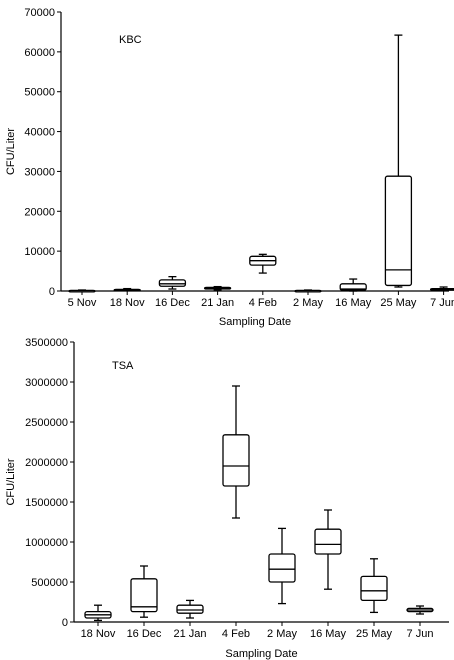 The image size is (454, 660). What do you see at coordinates (39, 252) in the screenshot?
I see `y-tick-label: 10000` at bounding box center [39, 252].